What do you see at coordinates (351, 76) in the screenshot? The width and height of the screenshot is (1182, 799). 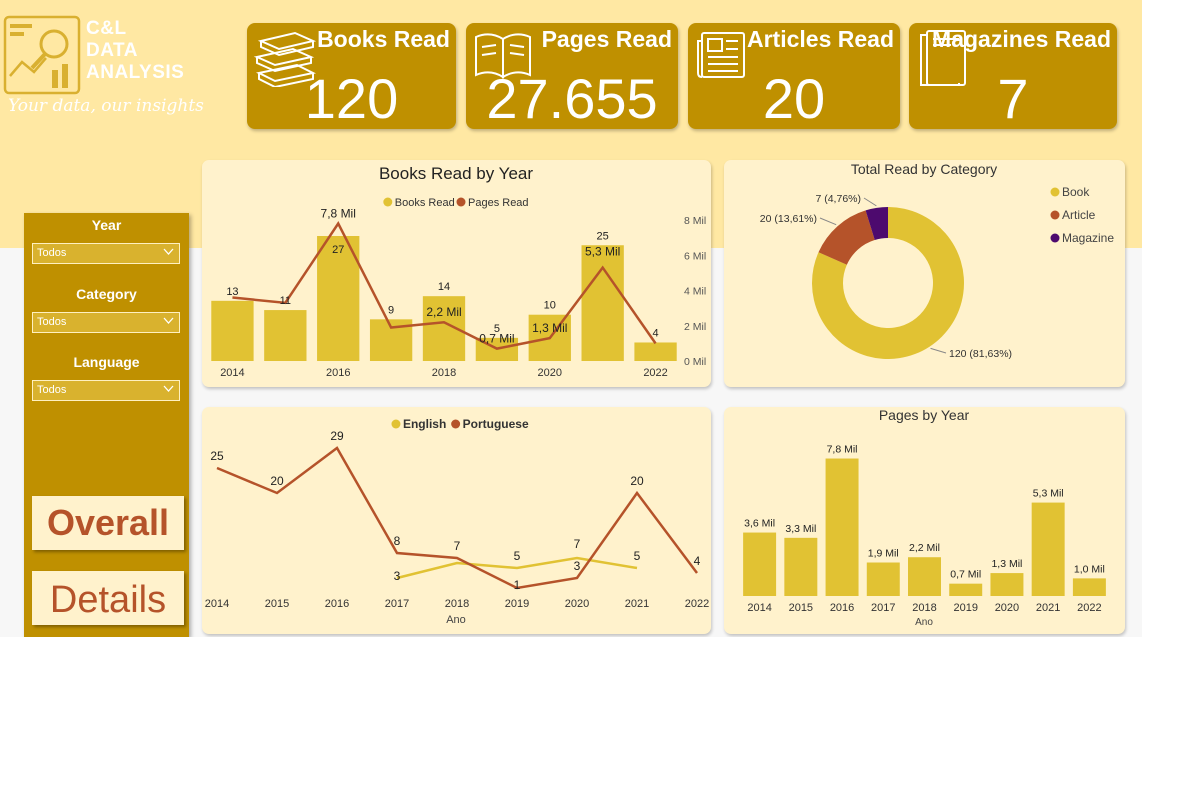 I see `kpi-books-read: Books Read 120` at bounding box center [351, 76].